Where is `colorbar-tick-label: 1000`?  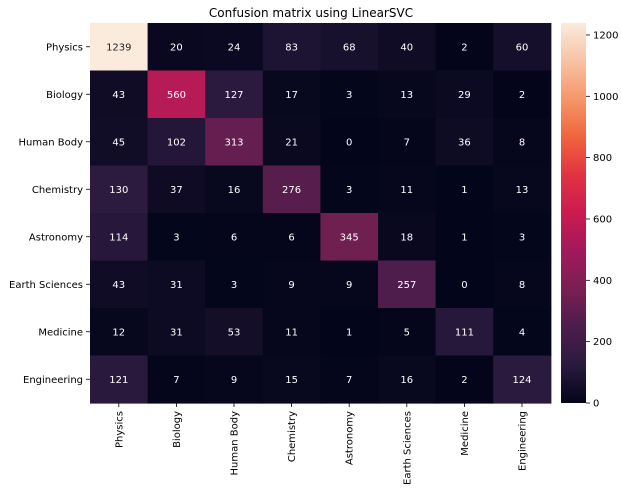
colorbar-tick-label: 1000 is located at coordinates (605, 97).